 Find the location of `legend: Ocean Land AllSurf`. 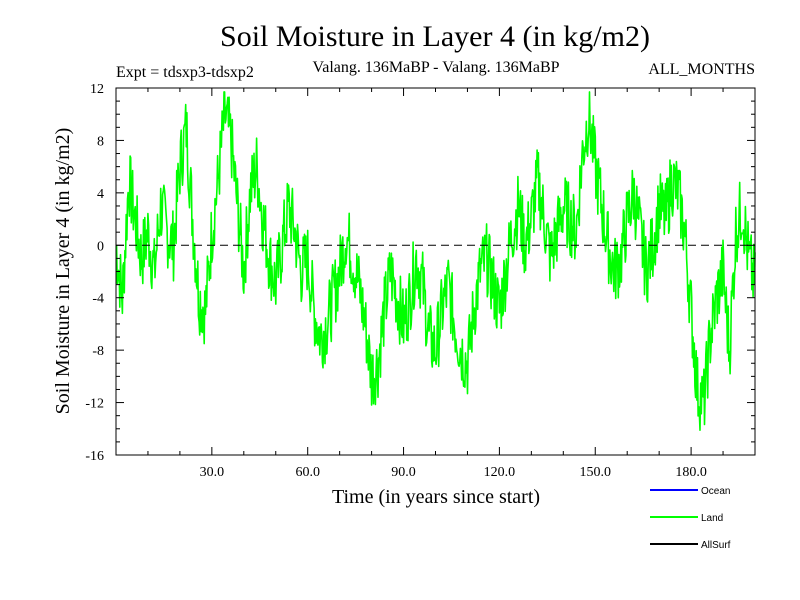

legend: Ocean Land AllSurf is located at coordinates (690, 518).